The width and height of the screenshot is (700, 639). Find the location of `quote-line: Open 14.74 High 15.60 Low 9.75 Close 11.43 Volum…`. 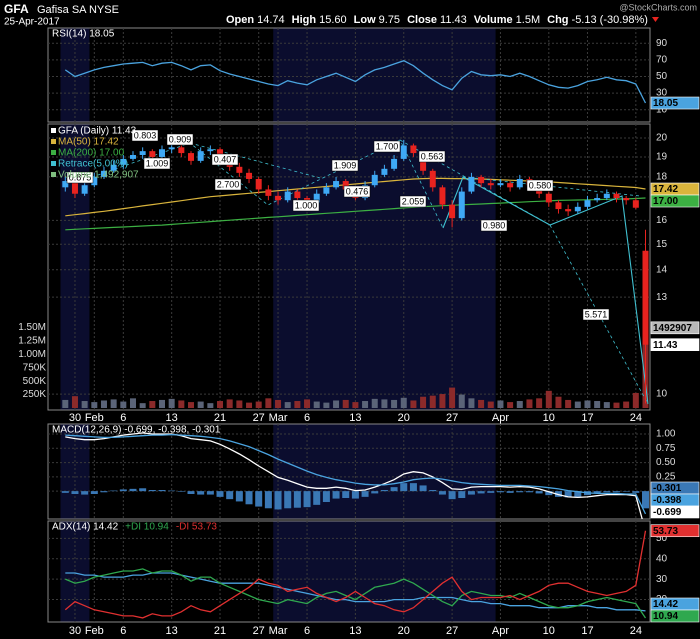

quote-line: Open 14.74 High 15.60 Low 9.75 Close 11.43 Volum… is located at coordinates (437, 20).